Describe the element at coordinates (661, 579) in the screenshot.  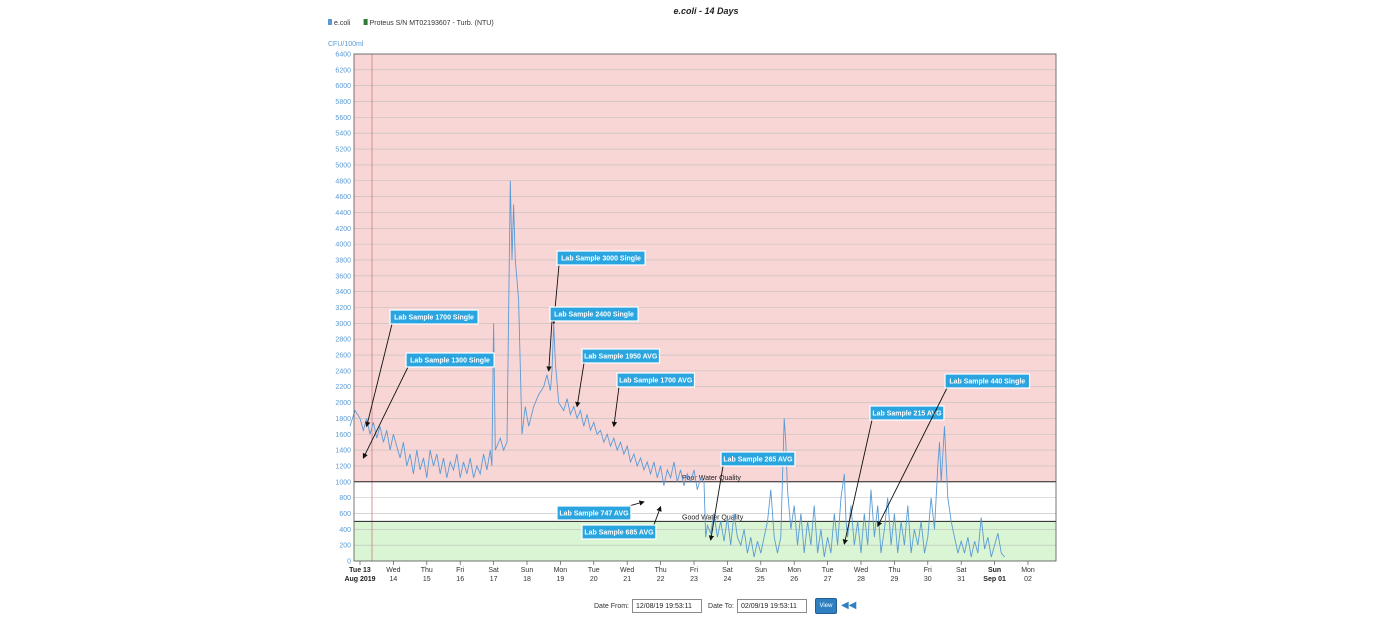
I see `x-tick-label-bottom: 22` at that location.